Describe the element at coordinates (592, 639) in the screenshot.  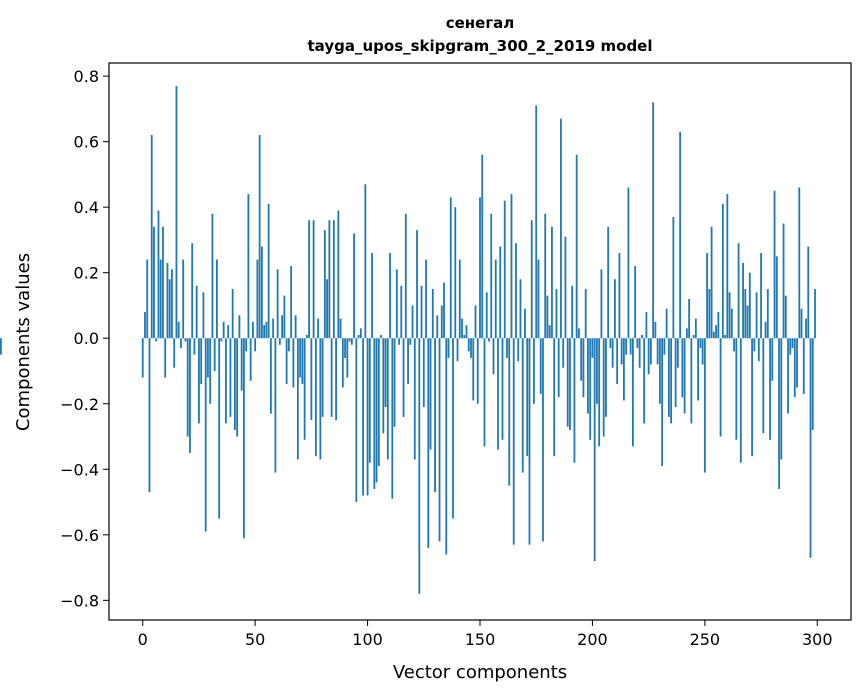
I see `x-tick-label: 200` at that location.